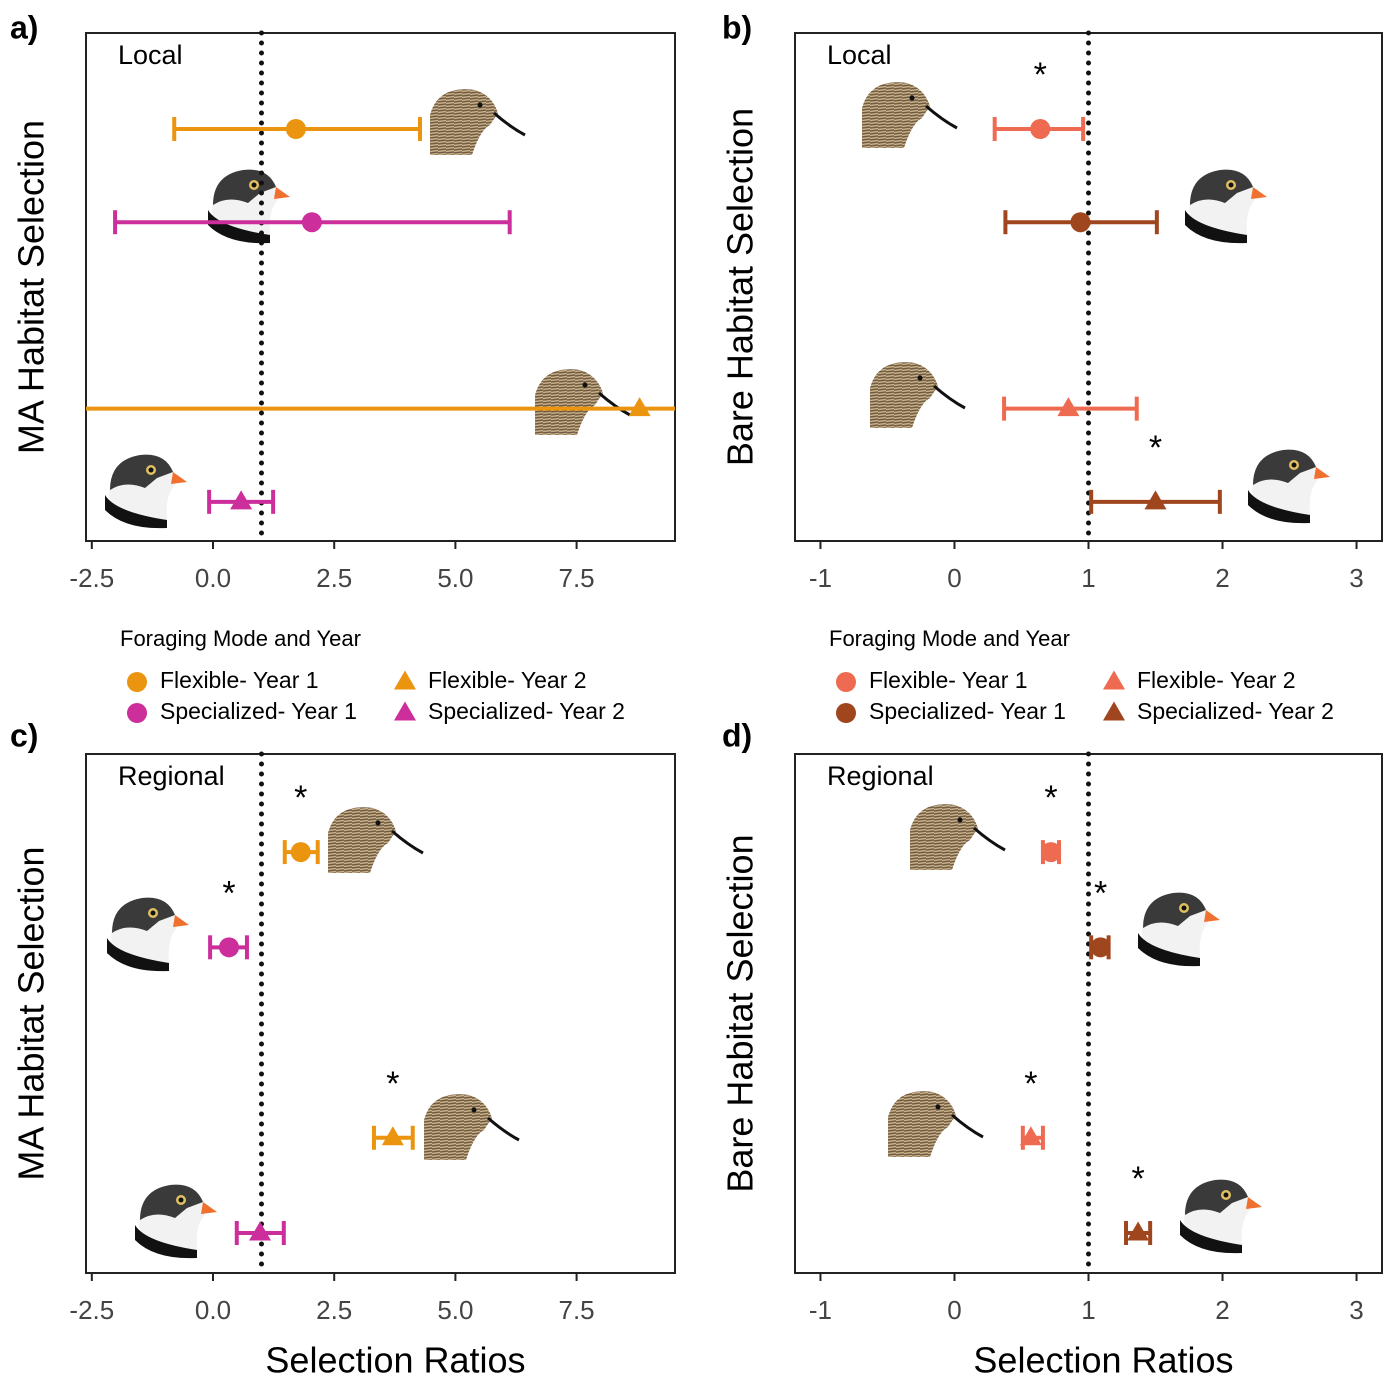 The width and height of the screenshot is (1390, 1382). Describe the element at coordinates (24, 735) in the screenshot. I see `panel-label: c)` at that location.